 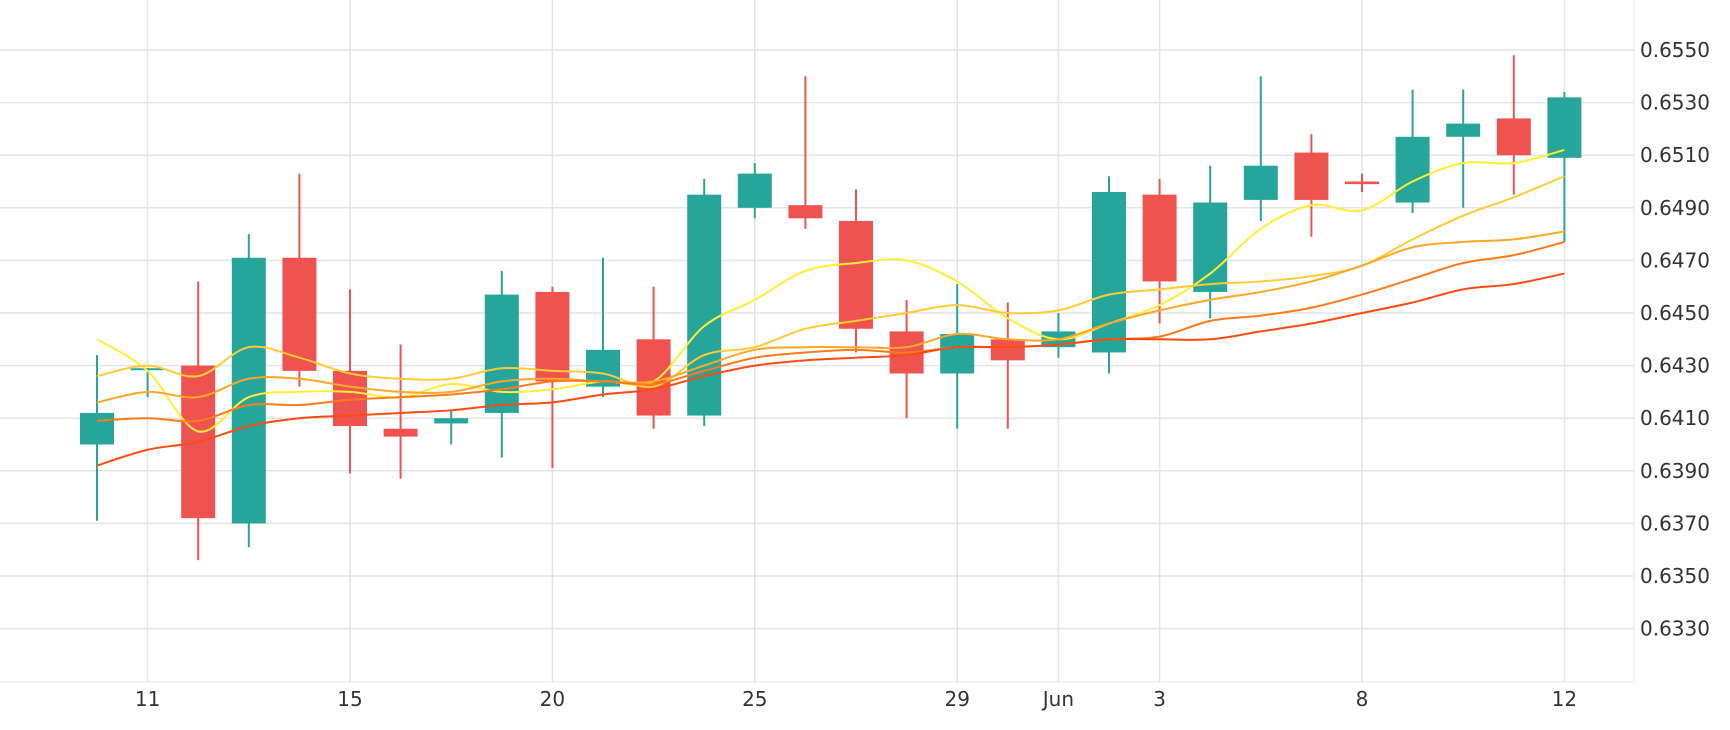 What do you see at coordinates (147, 699) in the screenshot?
I see `x-tick-label: 11` at bounding box center [147, 699].